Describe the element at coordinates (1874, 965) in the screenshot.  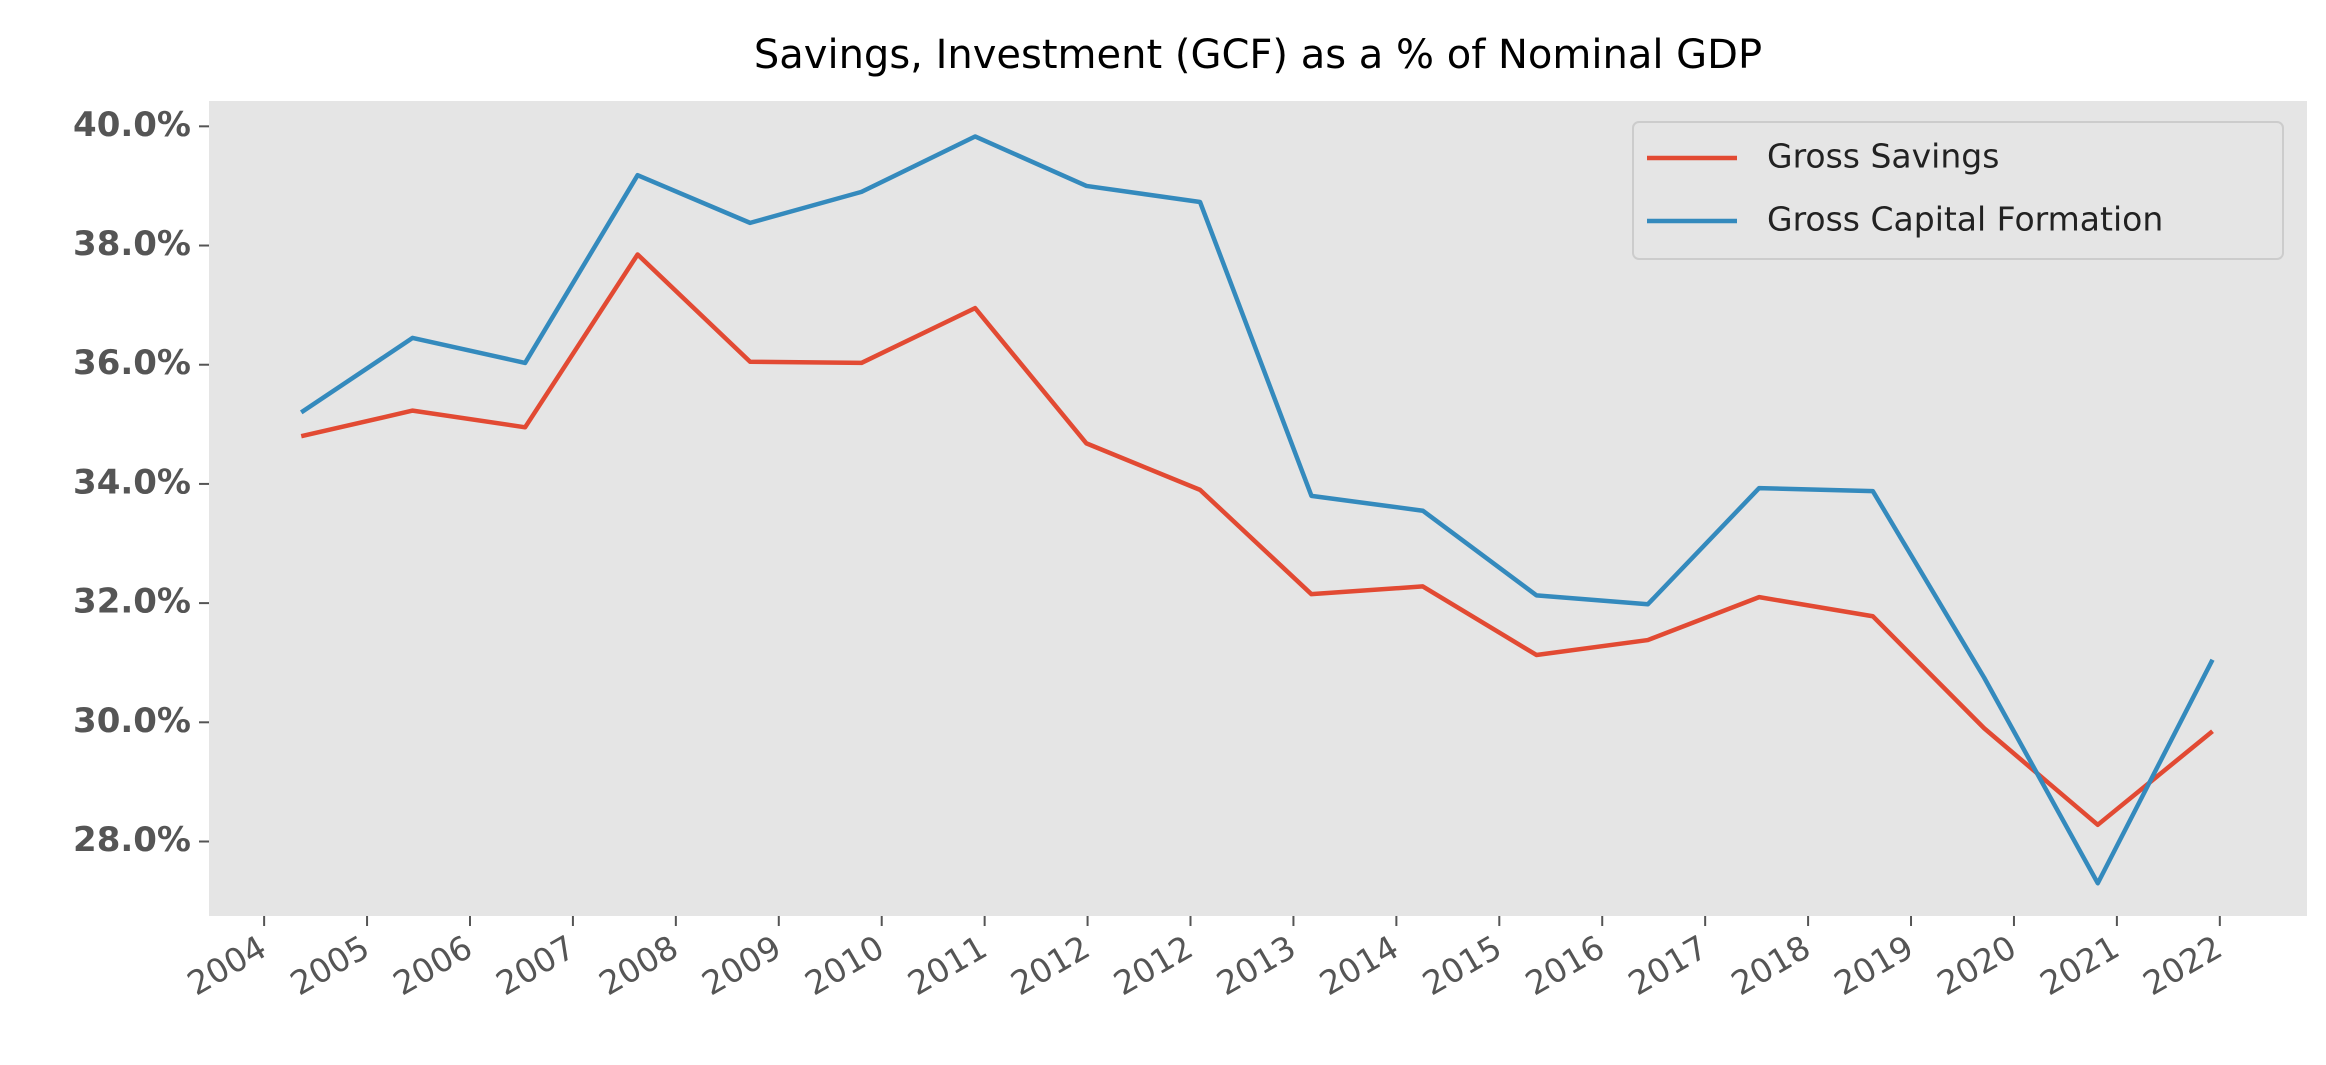
I see `x-tick-label: 2019` at that location.